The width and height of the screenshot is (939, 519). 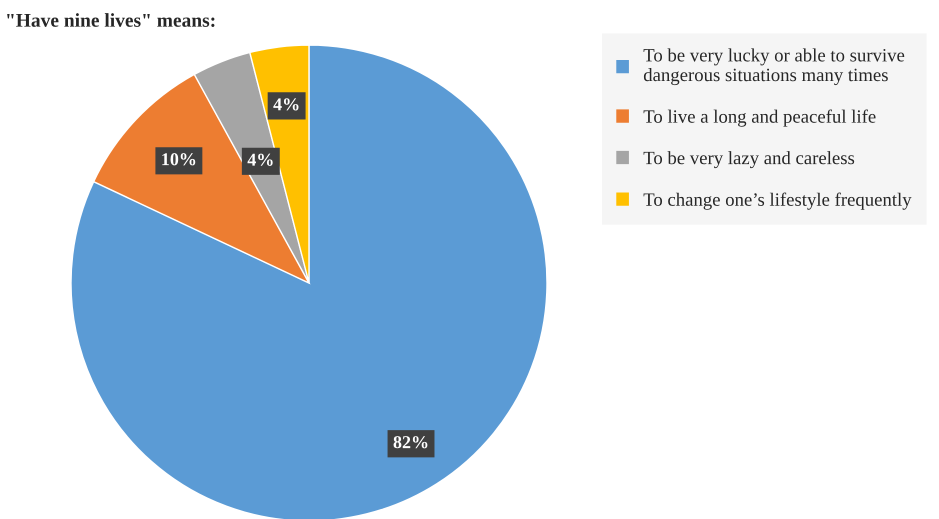 What do you see at coordinates (179, 159) in the screenshot?
I see `data-label: 10%` at bounding box center [179, 159].